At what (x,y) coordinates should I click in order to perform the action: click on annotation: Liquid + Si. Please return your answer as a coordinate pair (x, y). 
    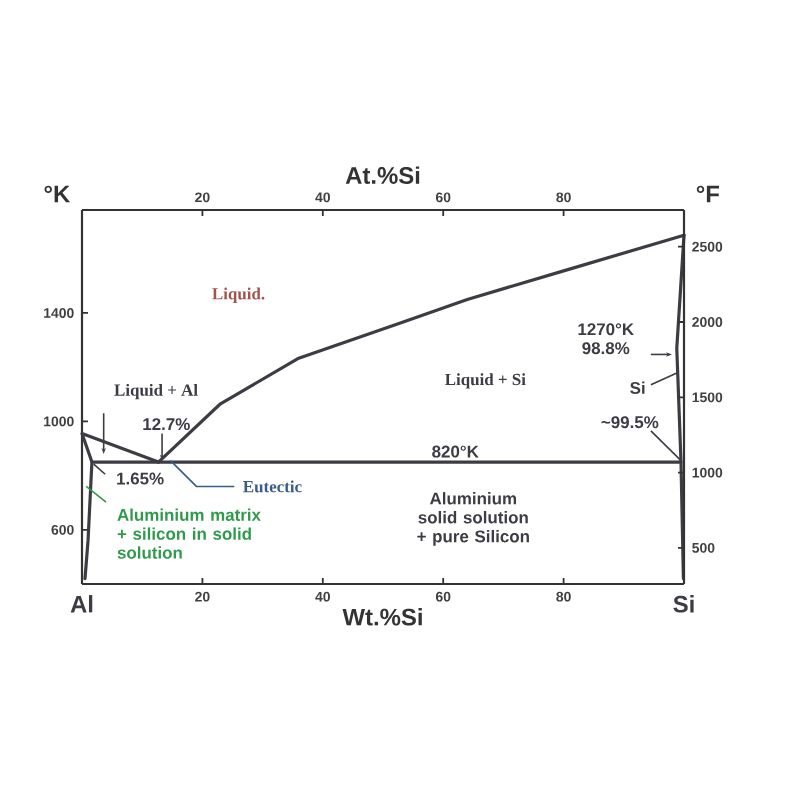
    Looking at the image, I should click on (485, 381).